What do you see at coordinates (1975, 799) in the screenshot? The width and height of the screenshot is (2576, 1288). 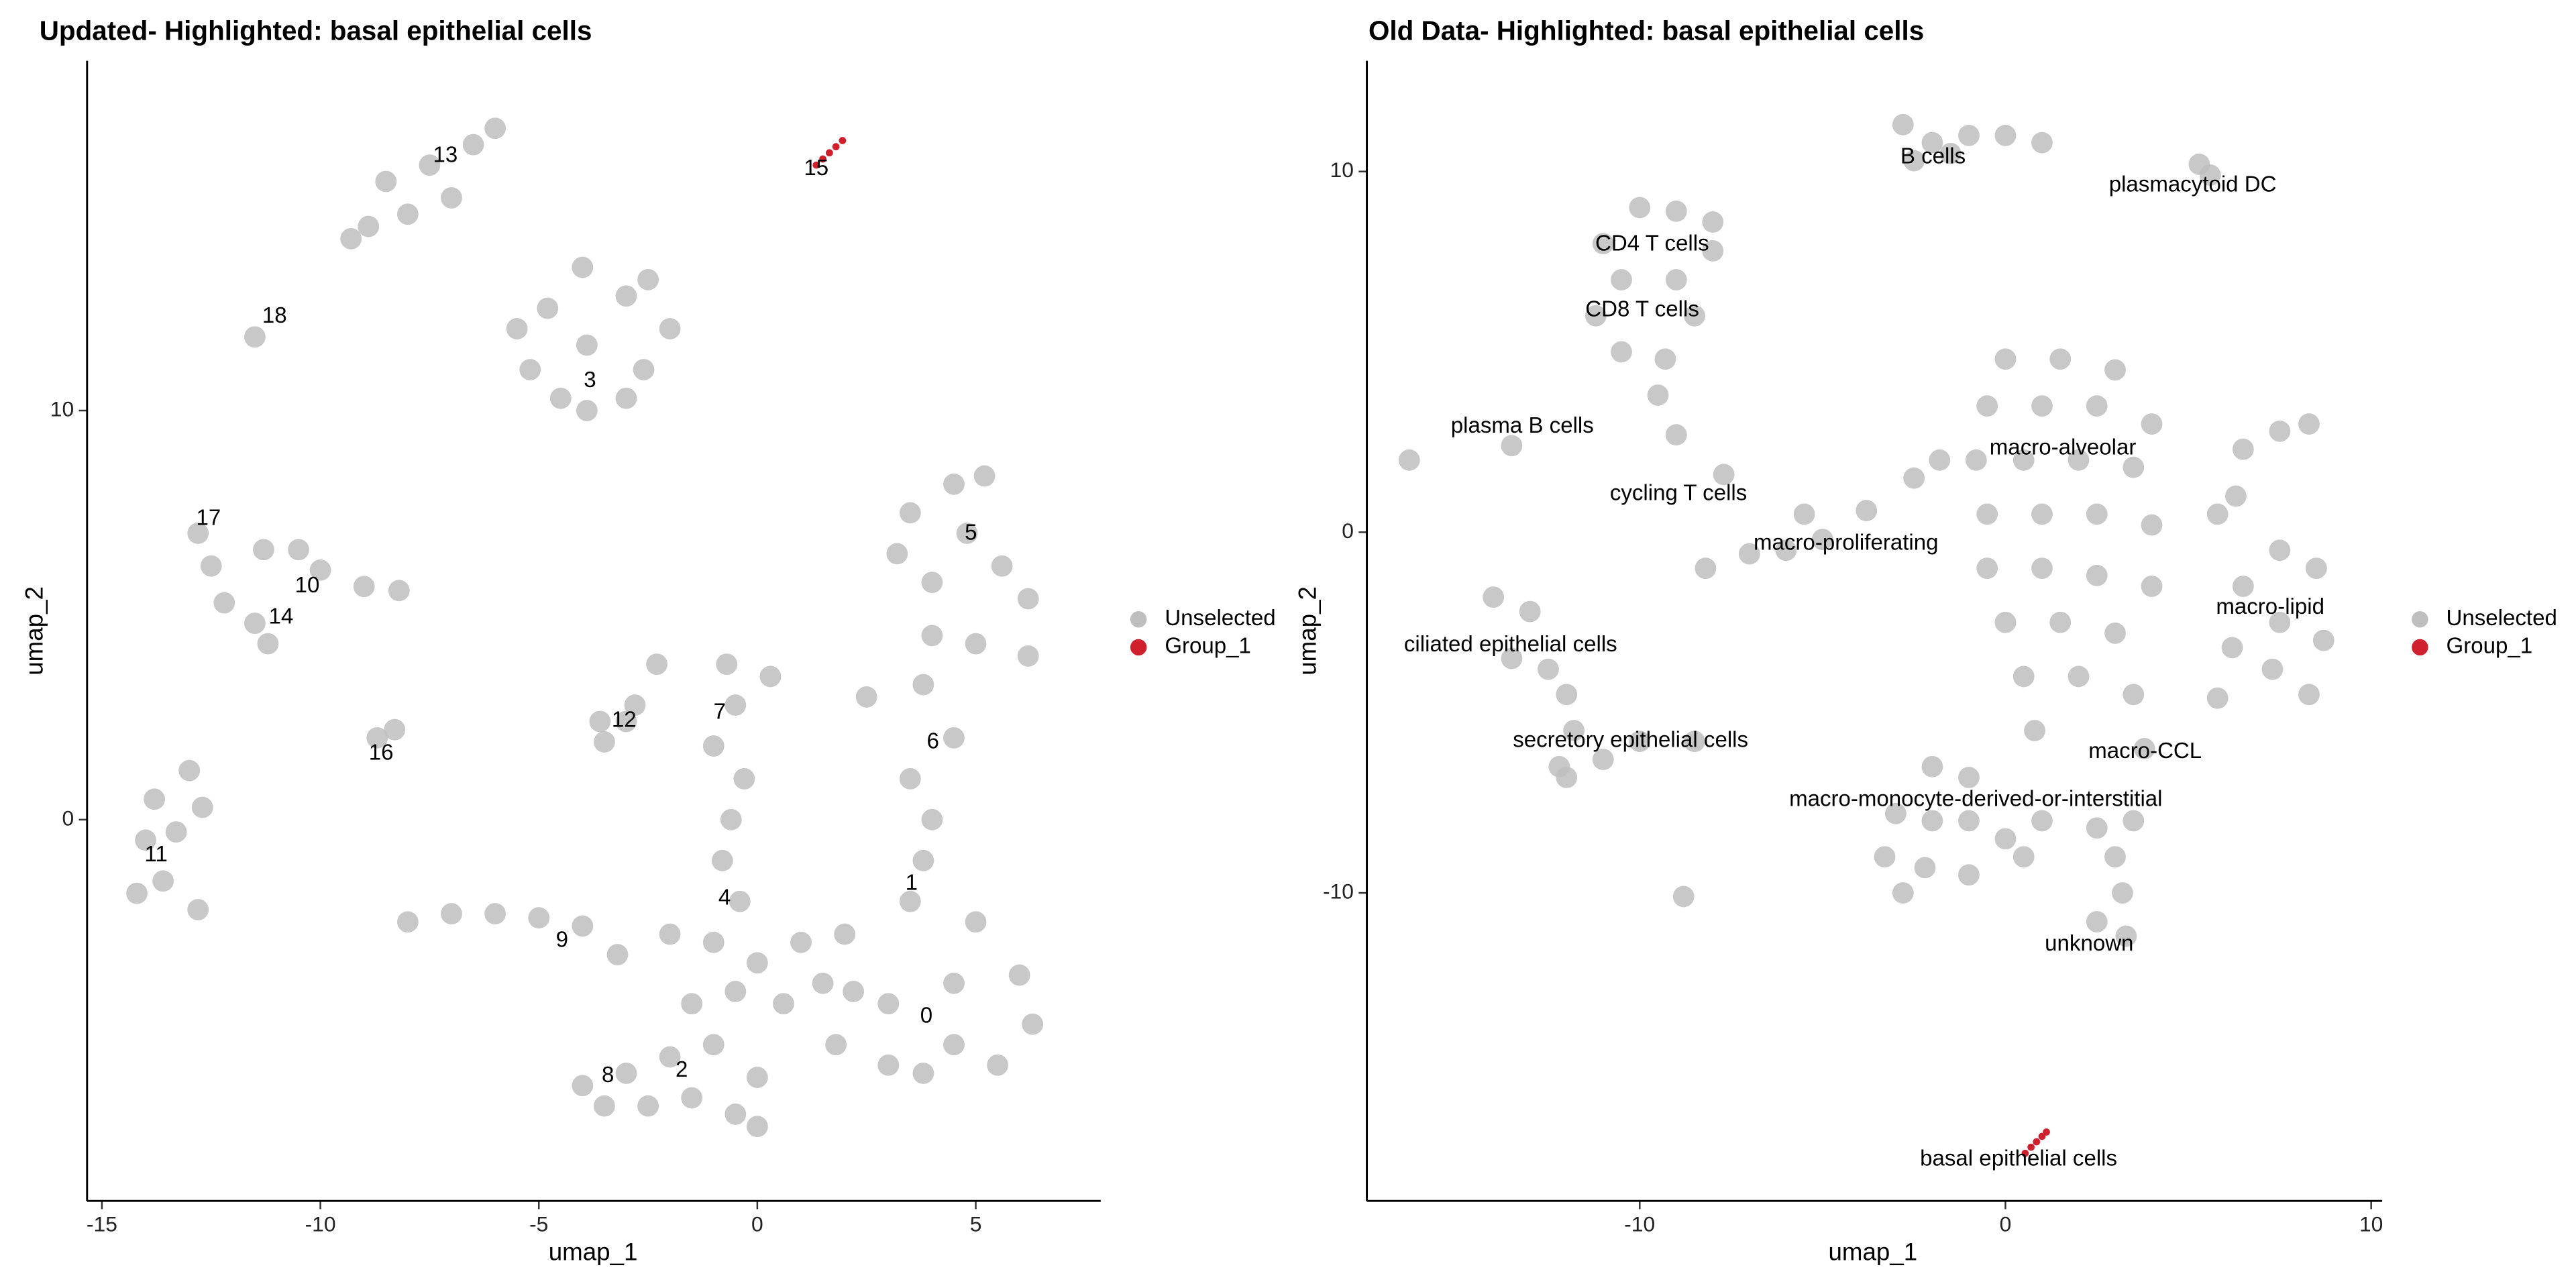 I see `cluster-label: macro-monocyte-derived-or-interstitial` at bounding box center [1975, 799].